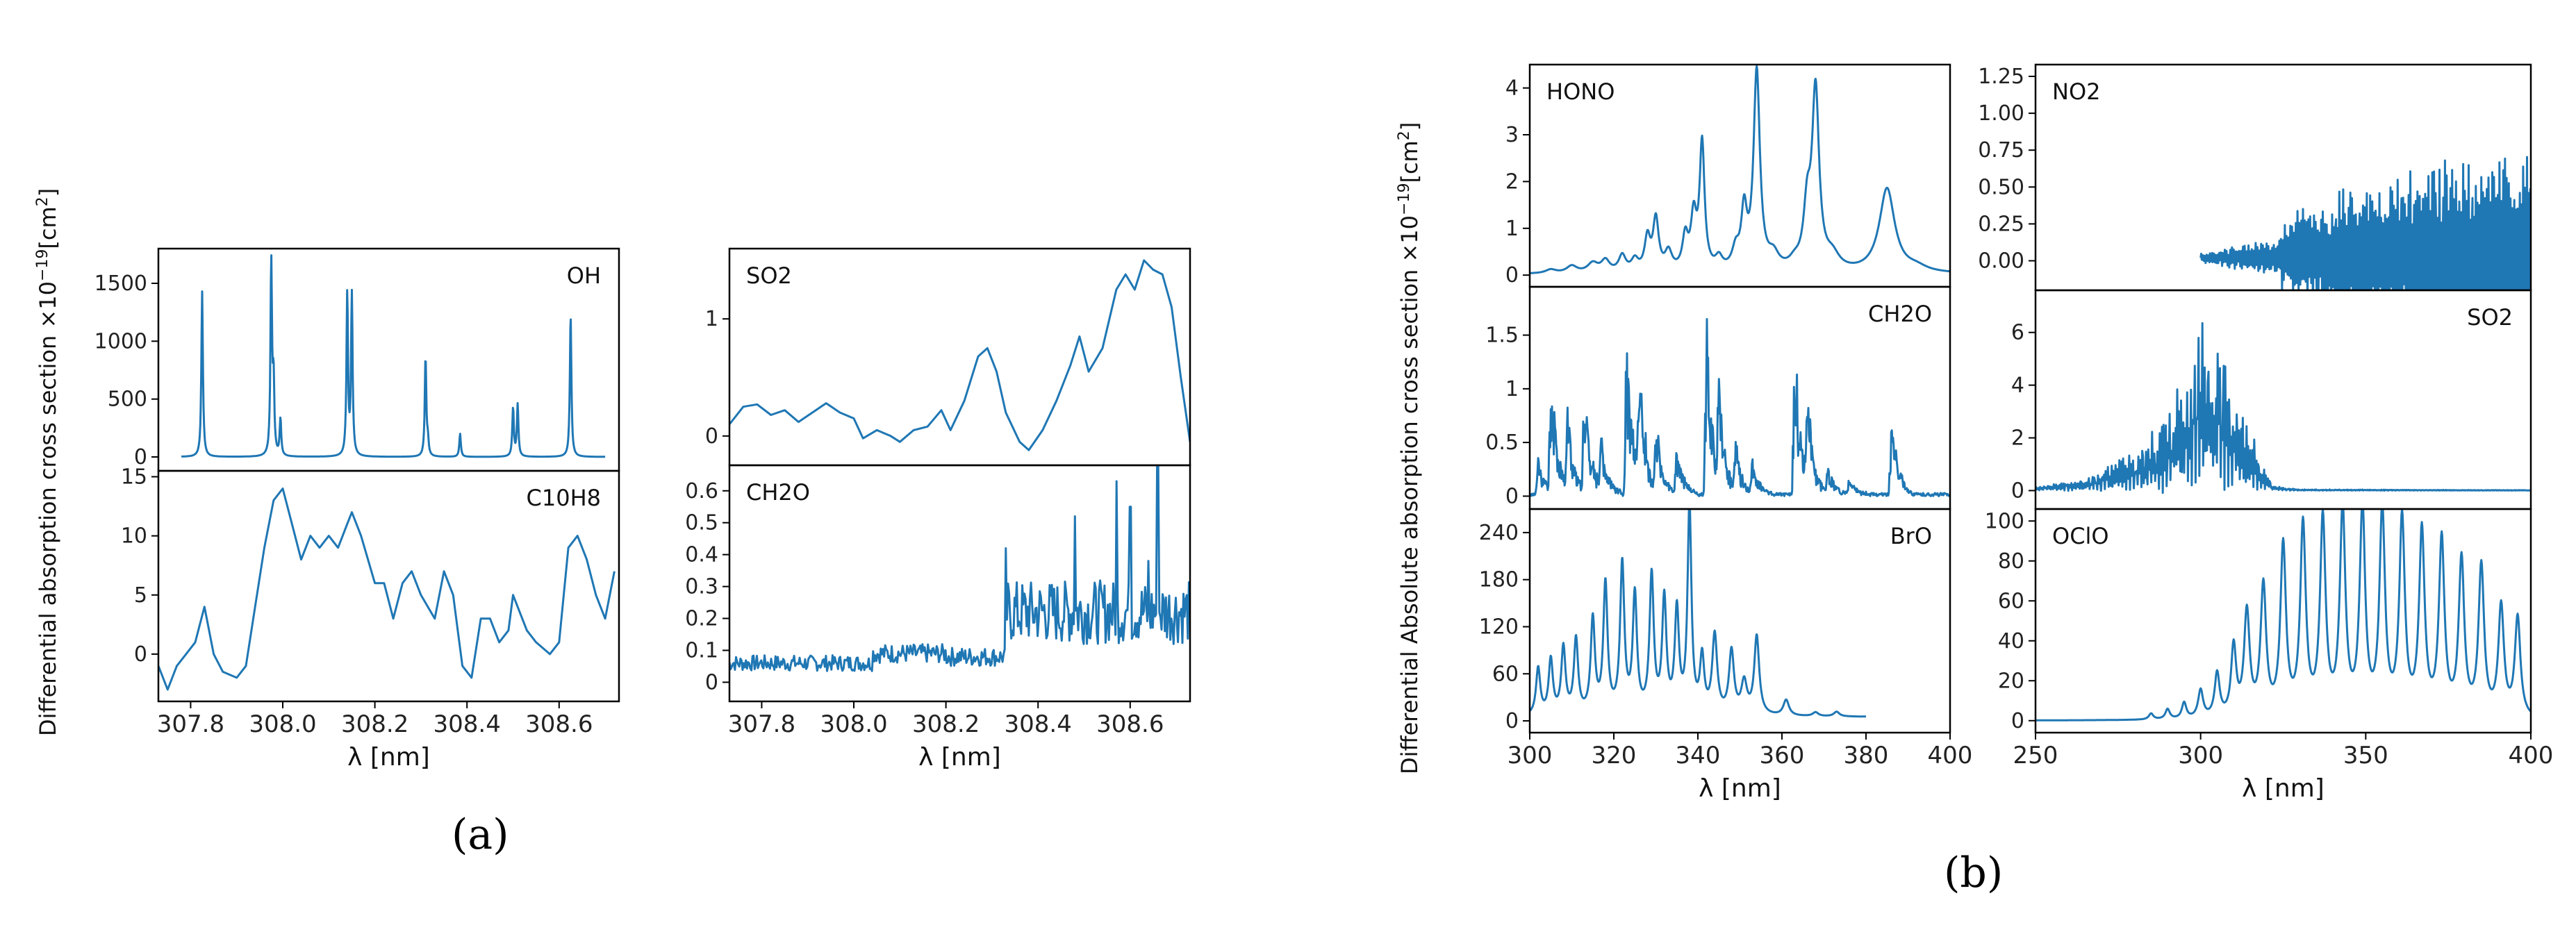 The image size is (2576, 925). Describe the element at coordinates (1900, 314) in the screenshot. I see `panel-title-ch2o_b: CH2O` at that location.